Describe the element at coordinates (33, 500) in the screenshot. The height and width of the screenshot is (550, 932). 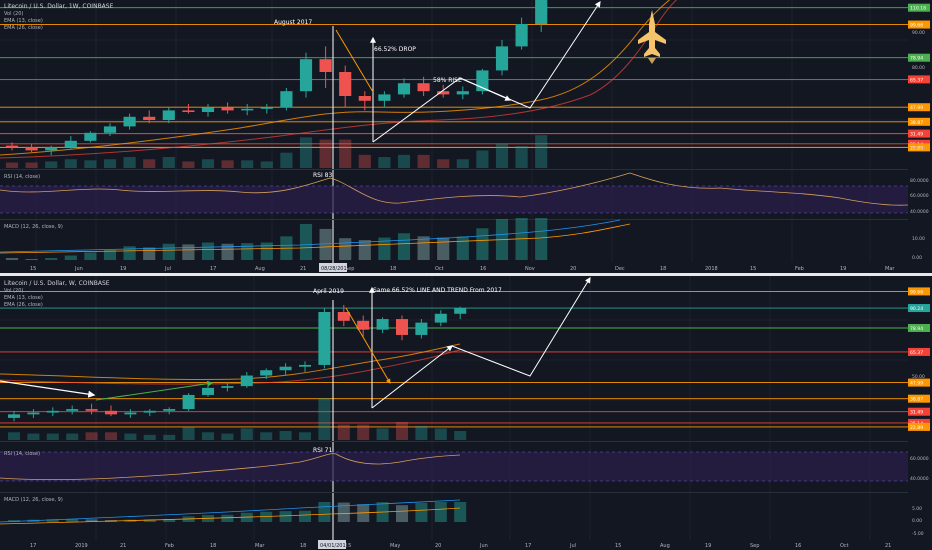
I see `bottom-macd-title: MACD (12, 26, close, 9)` at that location.